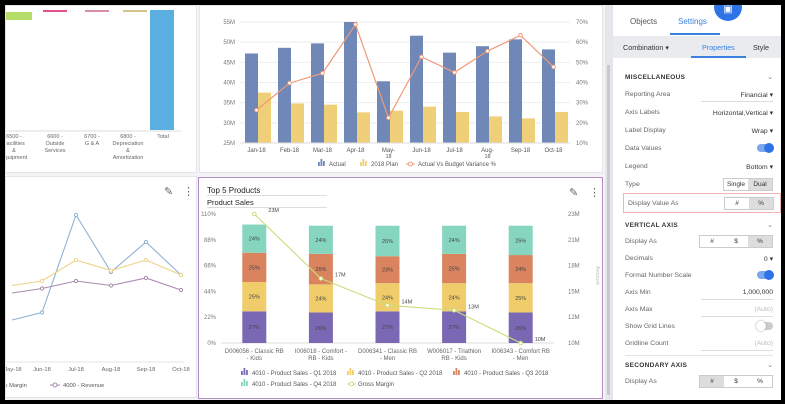  Describe the element at coordinates (506, 374) in the screenshot. I see `legend-label: 4010 - Product Sales - Q3 2018` at that location.